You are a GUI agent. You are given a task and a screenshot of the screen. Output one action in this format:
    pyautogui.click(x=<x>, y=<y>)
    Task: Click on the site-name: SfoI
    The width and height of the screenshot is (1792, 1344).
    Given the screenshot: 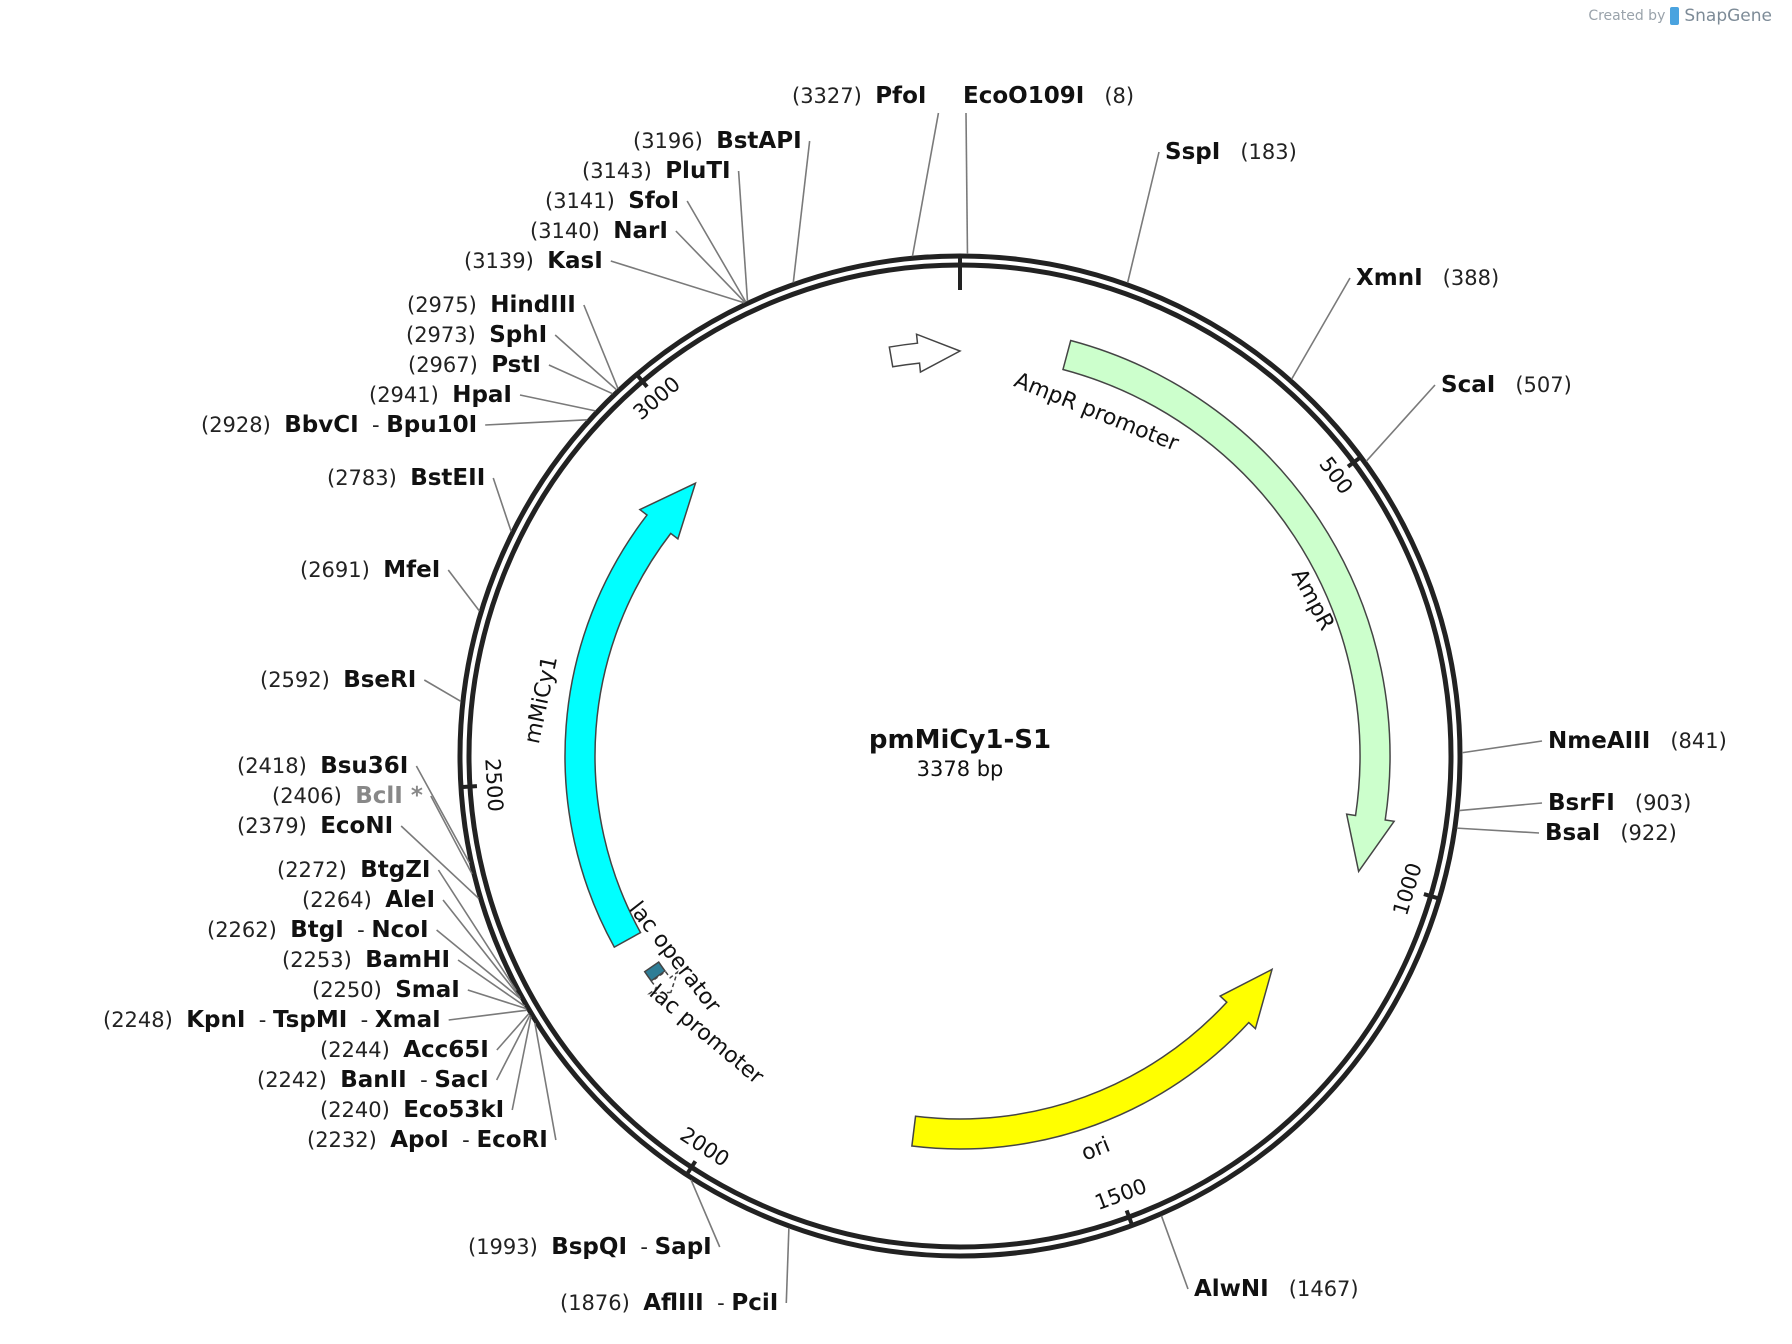 What is the action you would take?
    pyautogui.click(x=653, y=201)
    